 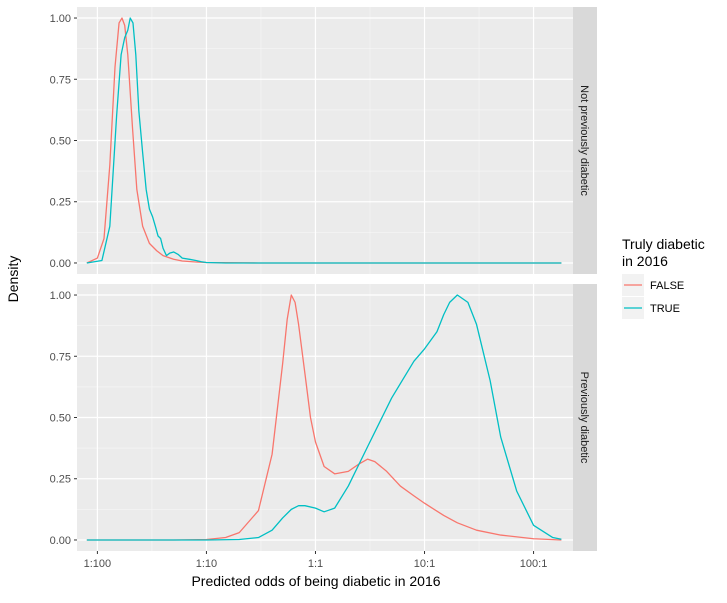 I want to click on x-axis-title: Predicted odds of being diabetic in 2016, so click(x=315, y=581).